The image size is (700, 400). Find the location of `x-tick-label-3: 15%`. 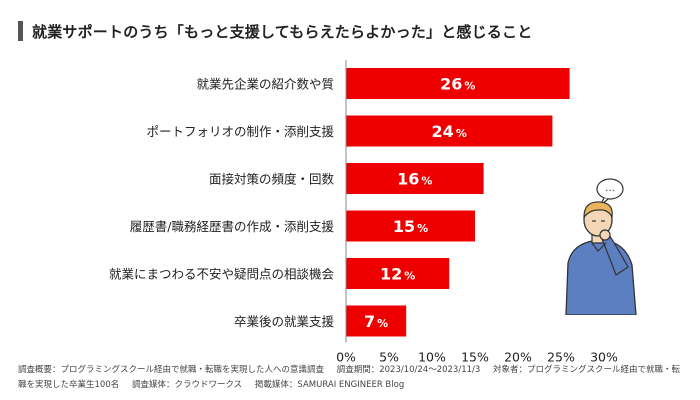

x-tick-label-3: 15% is located at coordinates (475, 357).